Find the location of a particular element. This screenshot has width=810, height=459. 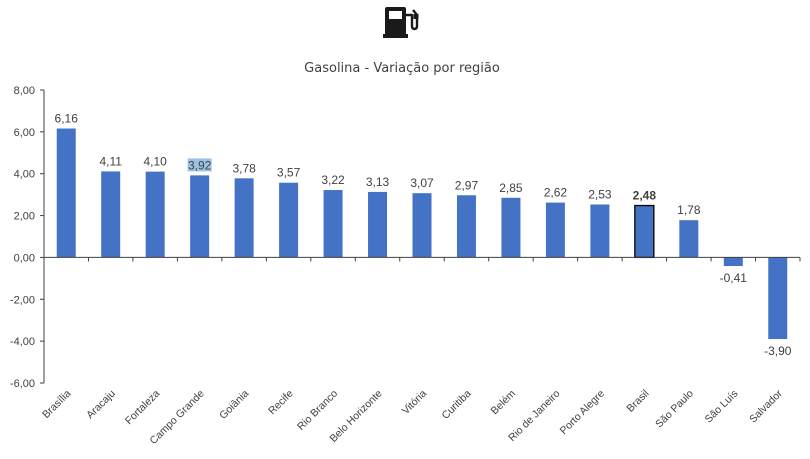

data-label: 2,85 is located at coordinates (511, 188).